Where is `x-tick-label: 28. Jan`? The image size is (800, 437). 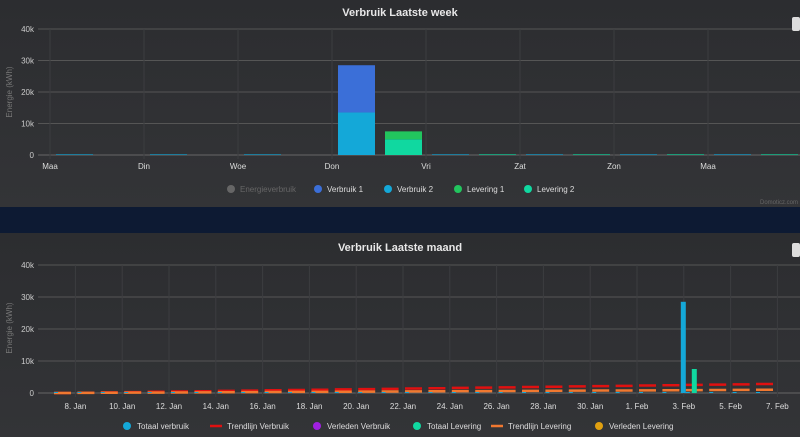
x-tick-label: 28. Jan is located at coordinates (543, 406).